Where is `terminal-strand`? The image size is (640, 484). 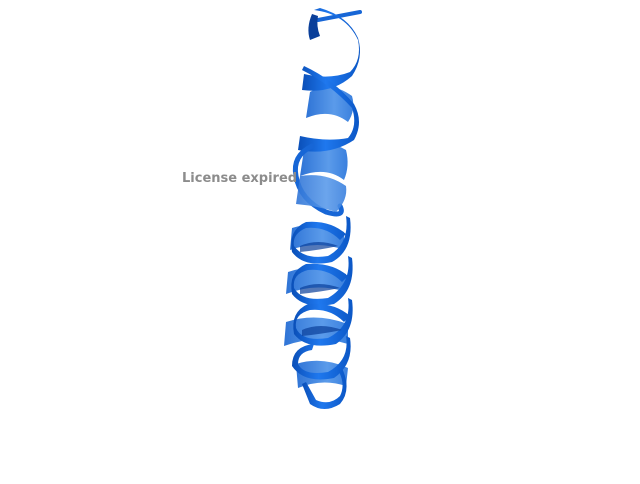
terminal-strand is located at coordinates (339, 16).